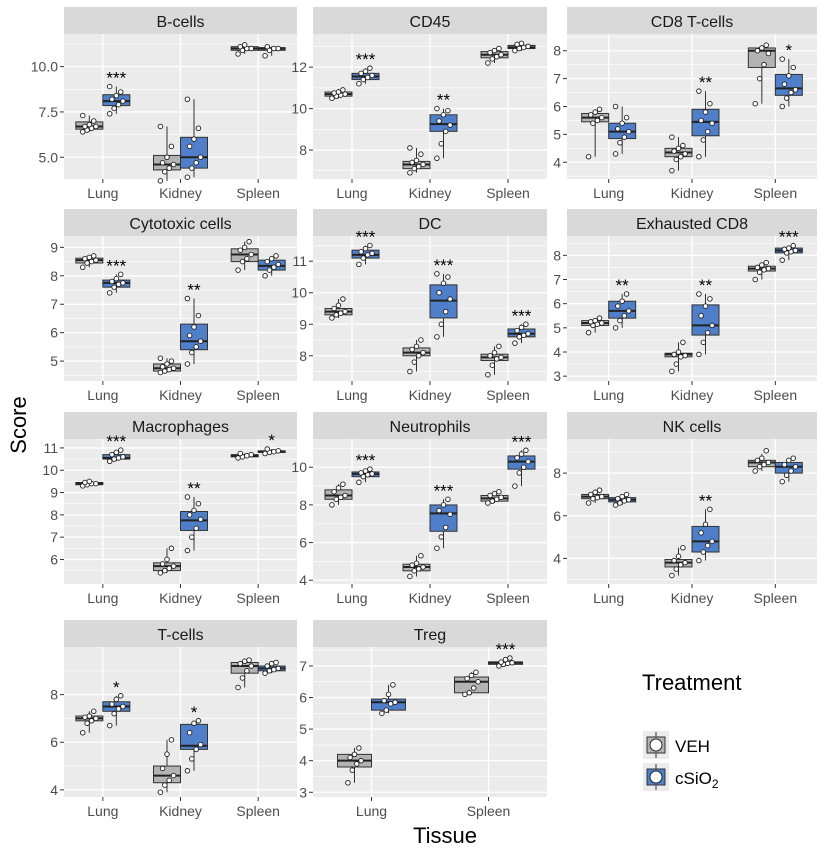 This screenshot has width=829, height=848. I want to click on y-tick-label: 10.0, so click(44, 67).